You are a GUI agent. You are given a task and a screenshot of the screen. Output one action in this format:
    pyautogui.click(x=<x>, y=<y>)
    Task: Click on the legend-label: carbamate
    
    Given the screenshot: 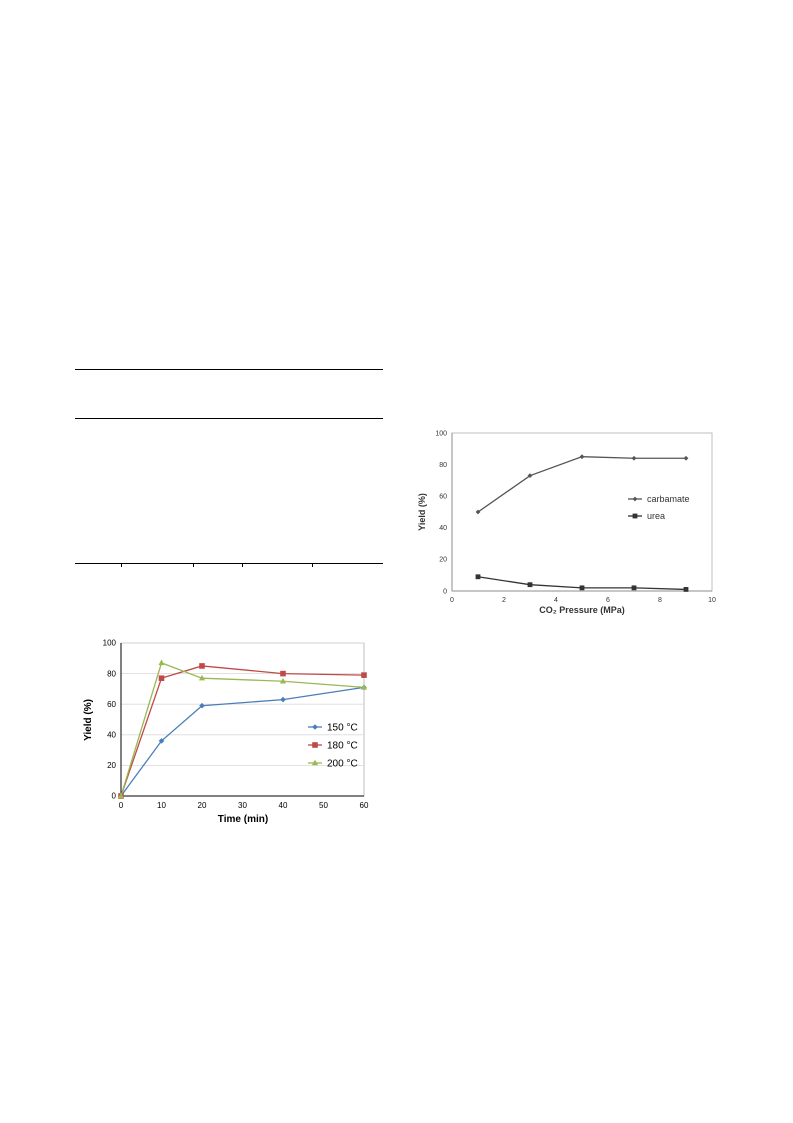 What is the action you would take?
    pyautogui.click(x=668, y=499)
    